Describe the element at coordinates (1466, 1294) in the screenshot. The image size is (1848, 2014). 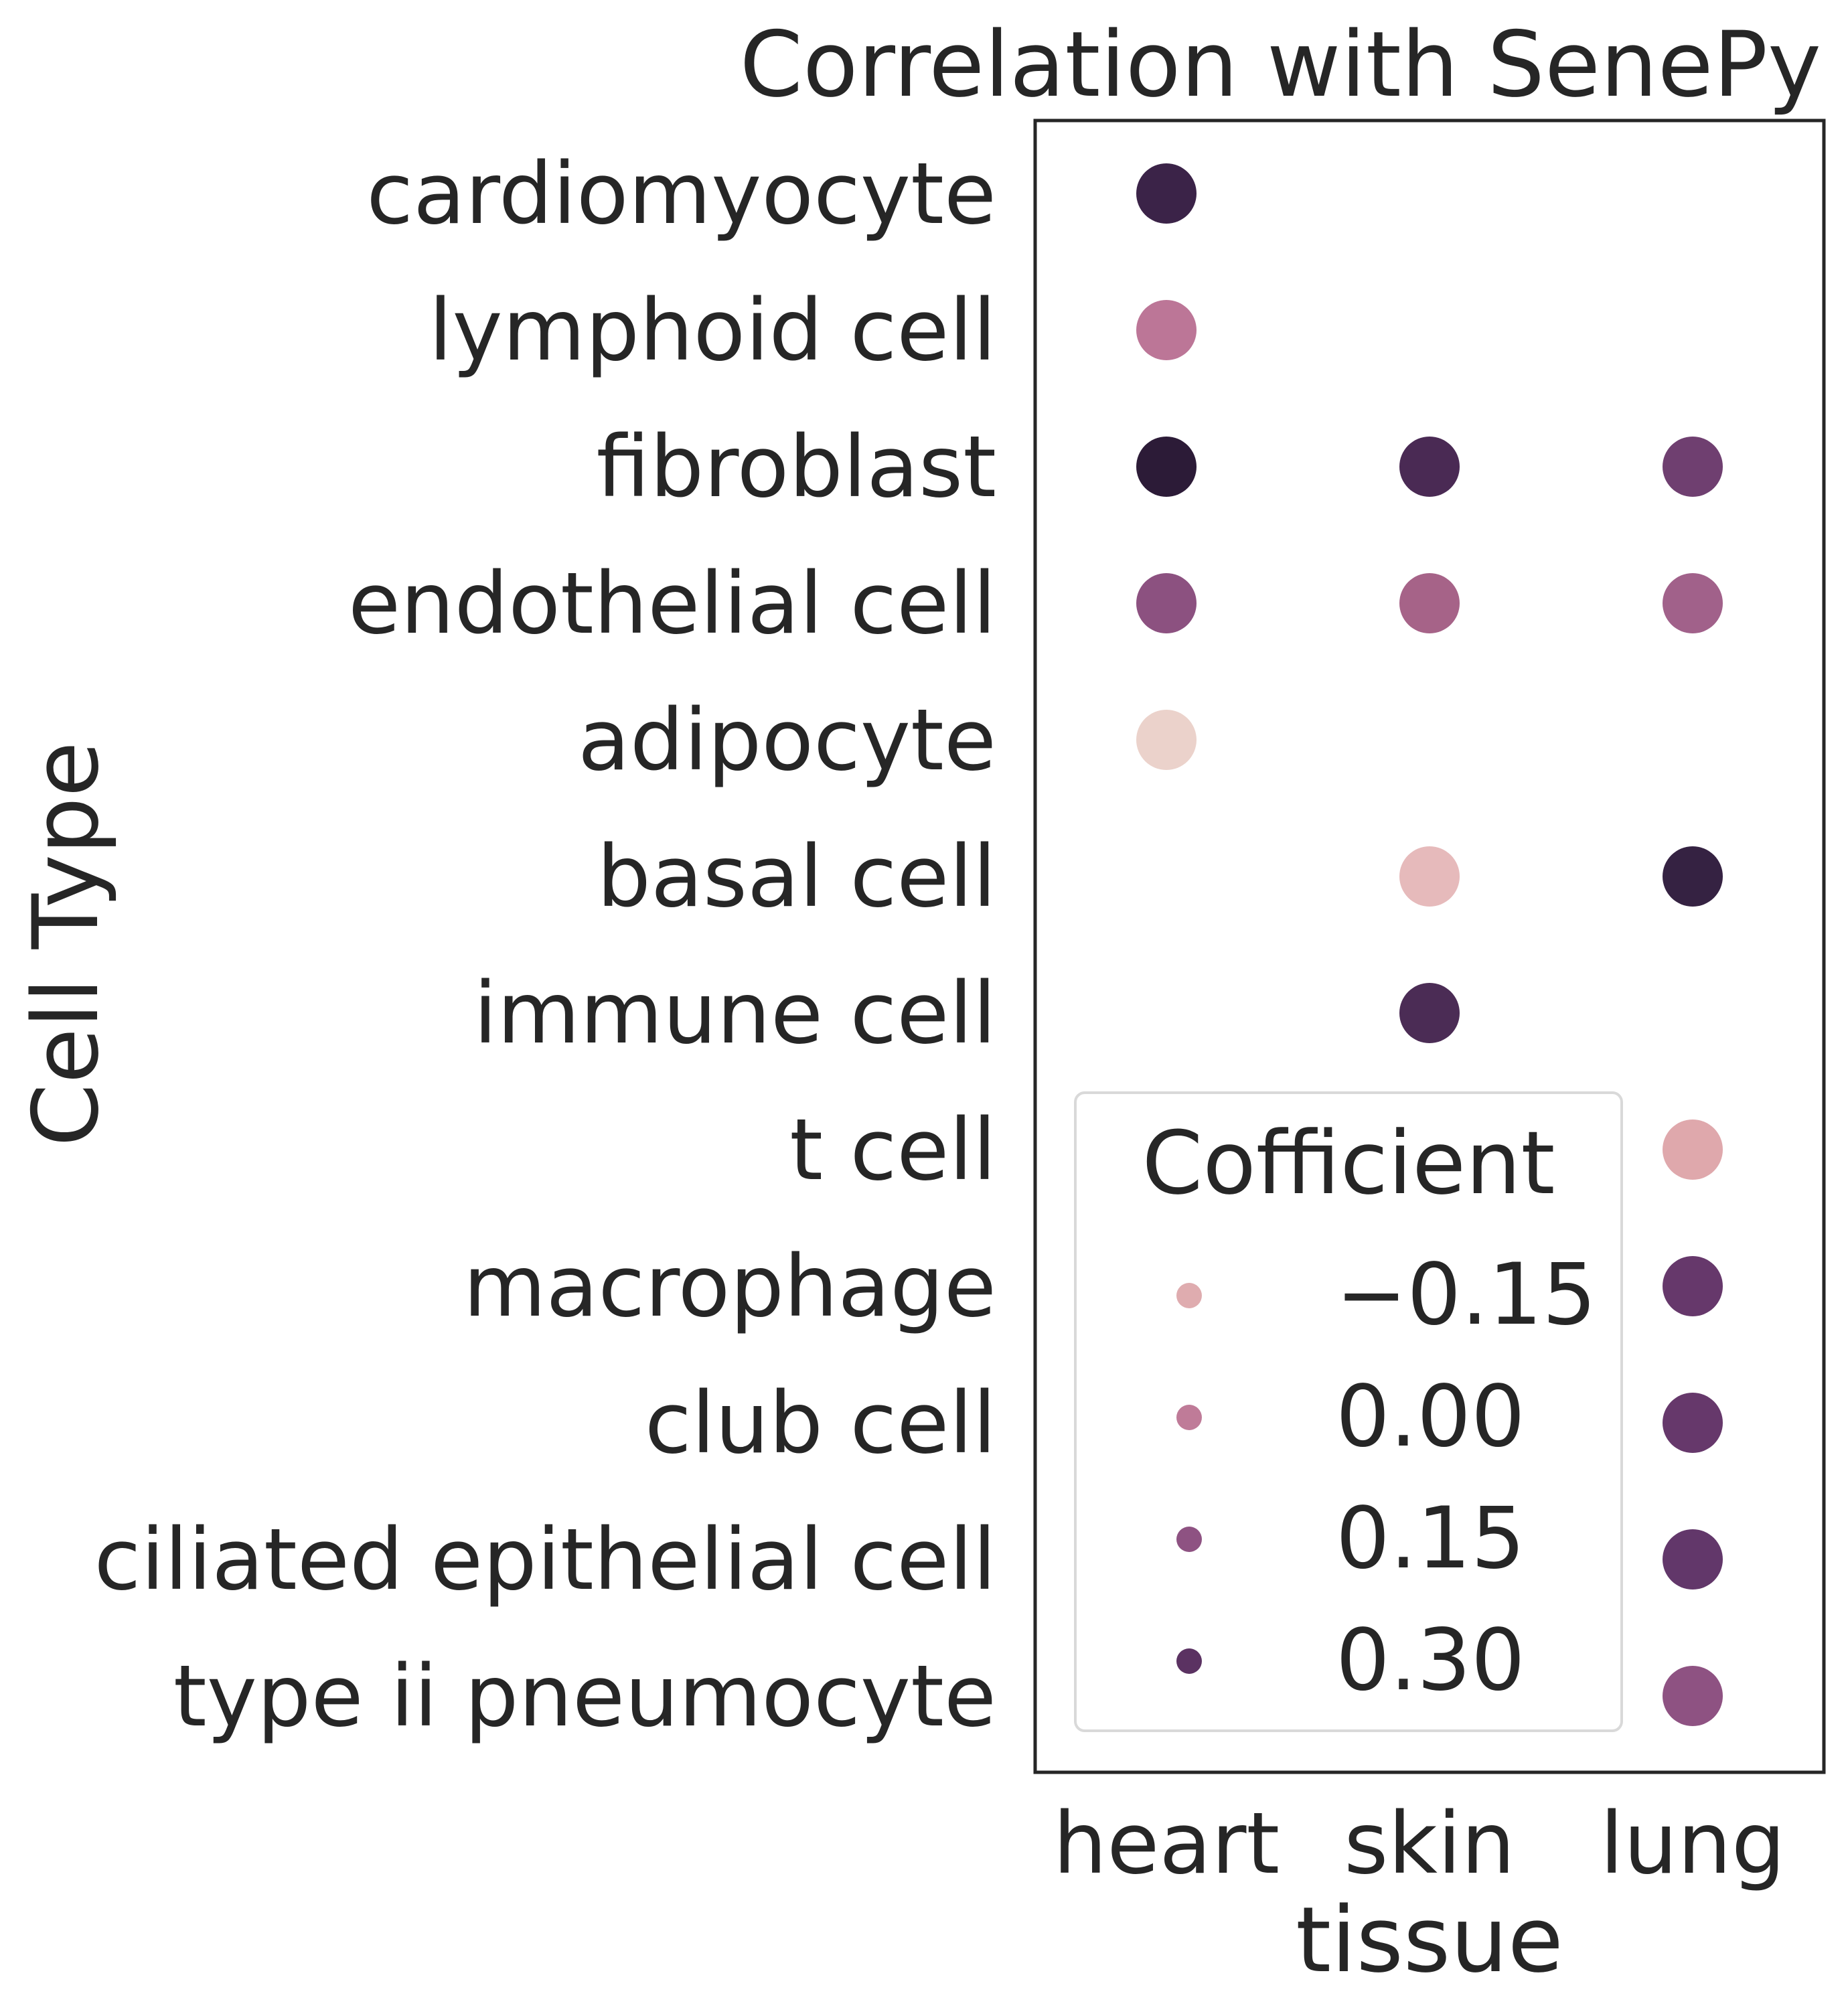
I see `legend-label: −0.15` at that location.